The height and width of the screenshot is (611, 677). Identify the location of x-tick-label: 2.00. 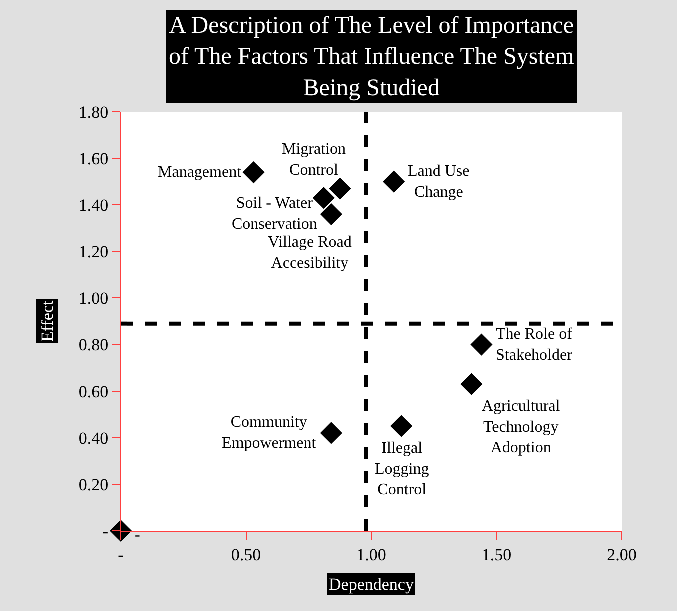
(622, 554).